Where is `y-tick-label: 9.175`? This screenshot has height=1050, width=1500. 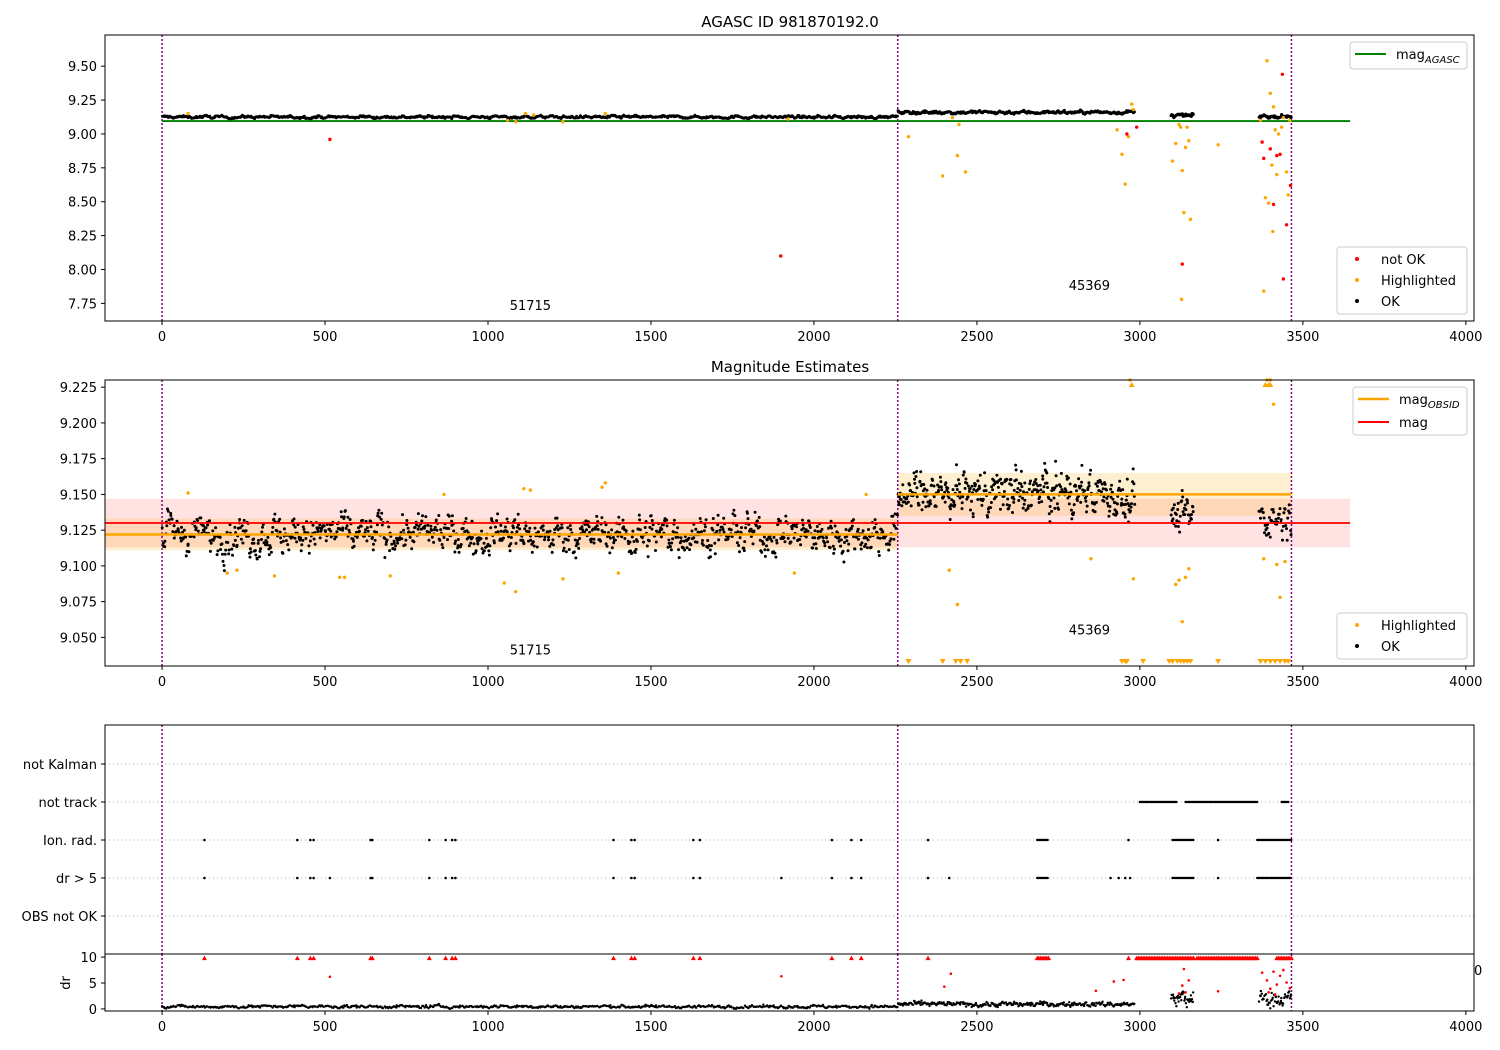 y-tick-label: 9.175 is located at coordinates (78, 460).